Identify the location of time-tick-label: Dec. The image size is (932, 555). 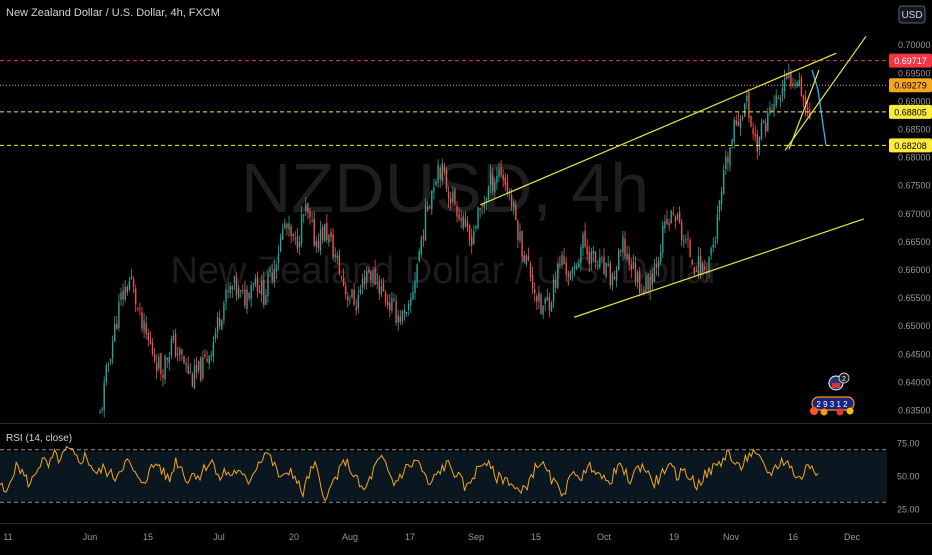
(852, 537).